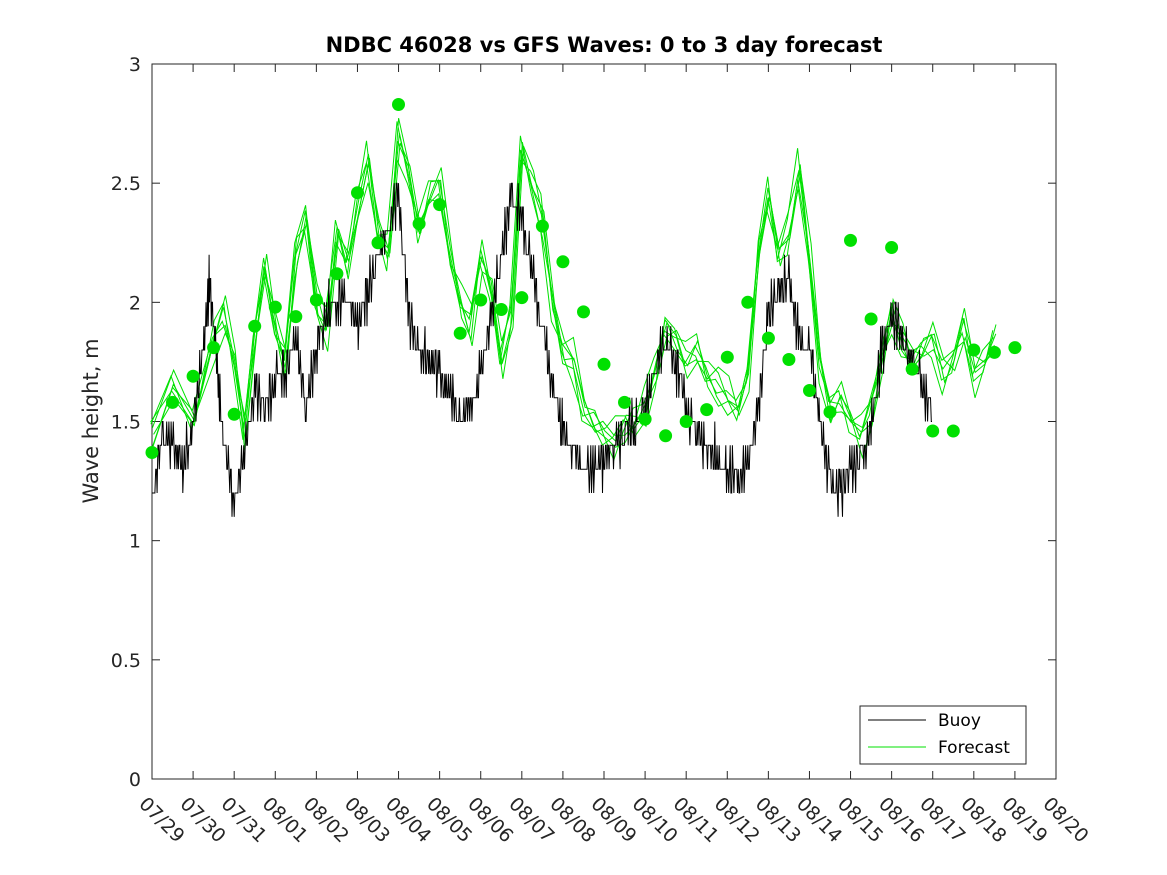 The height and width of the screenshot is (875, 1167). What do you see at coordinates (778, 820) in the screenshot?
I see `x-tick-label: 08/13` at bounding box center [778, 820].